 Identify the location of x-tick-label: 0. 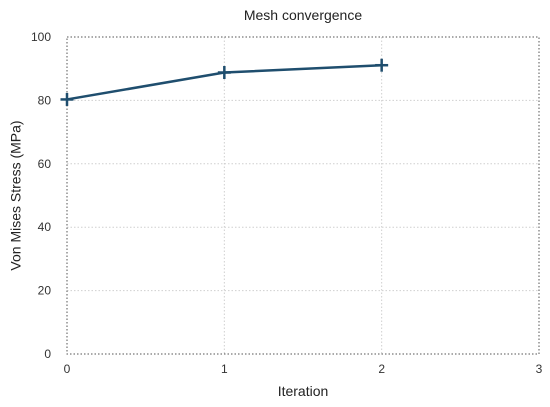
(67, 369).